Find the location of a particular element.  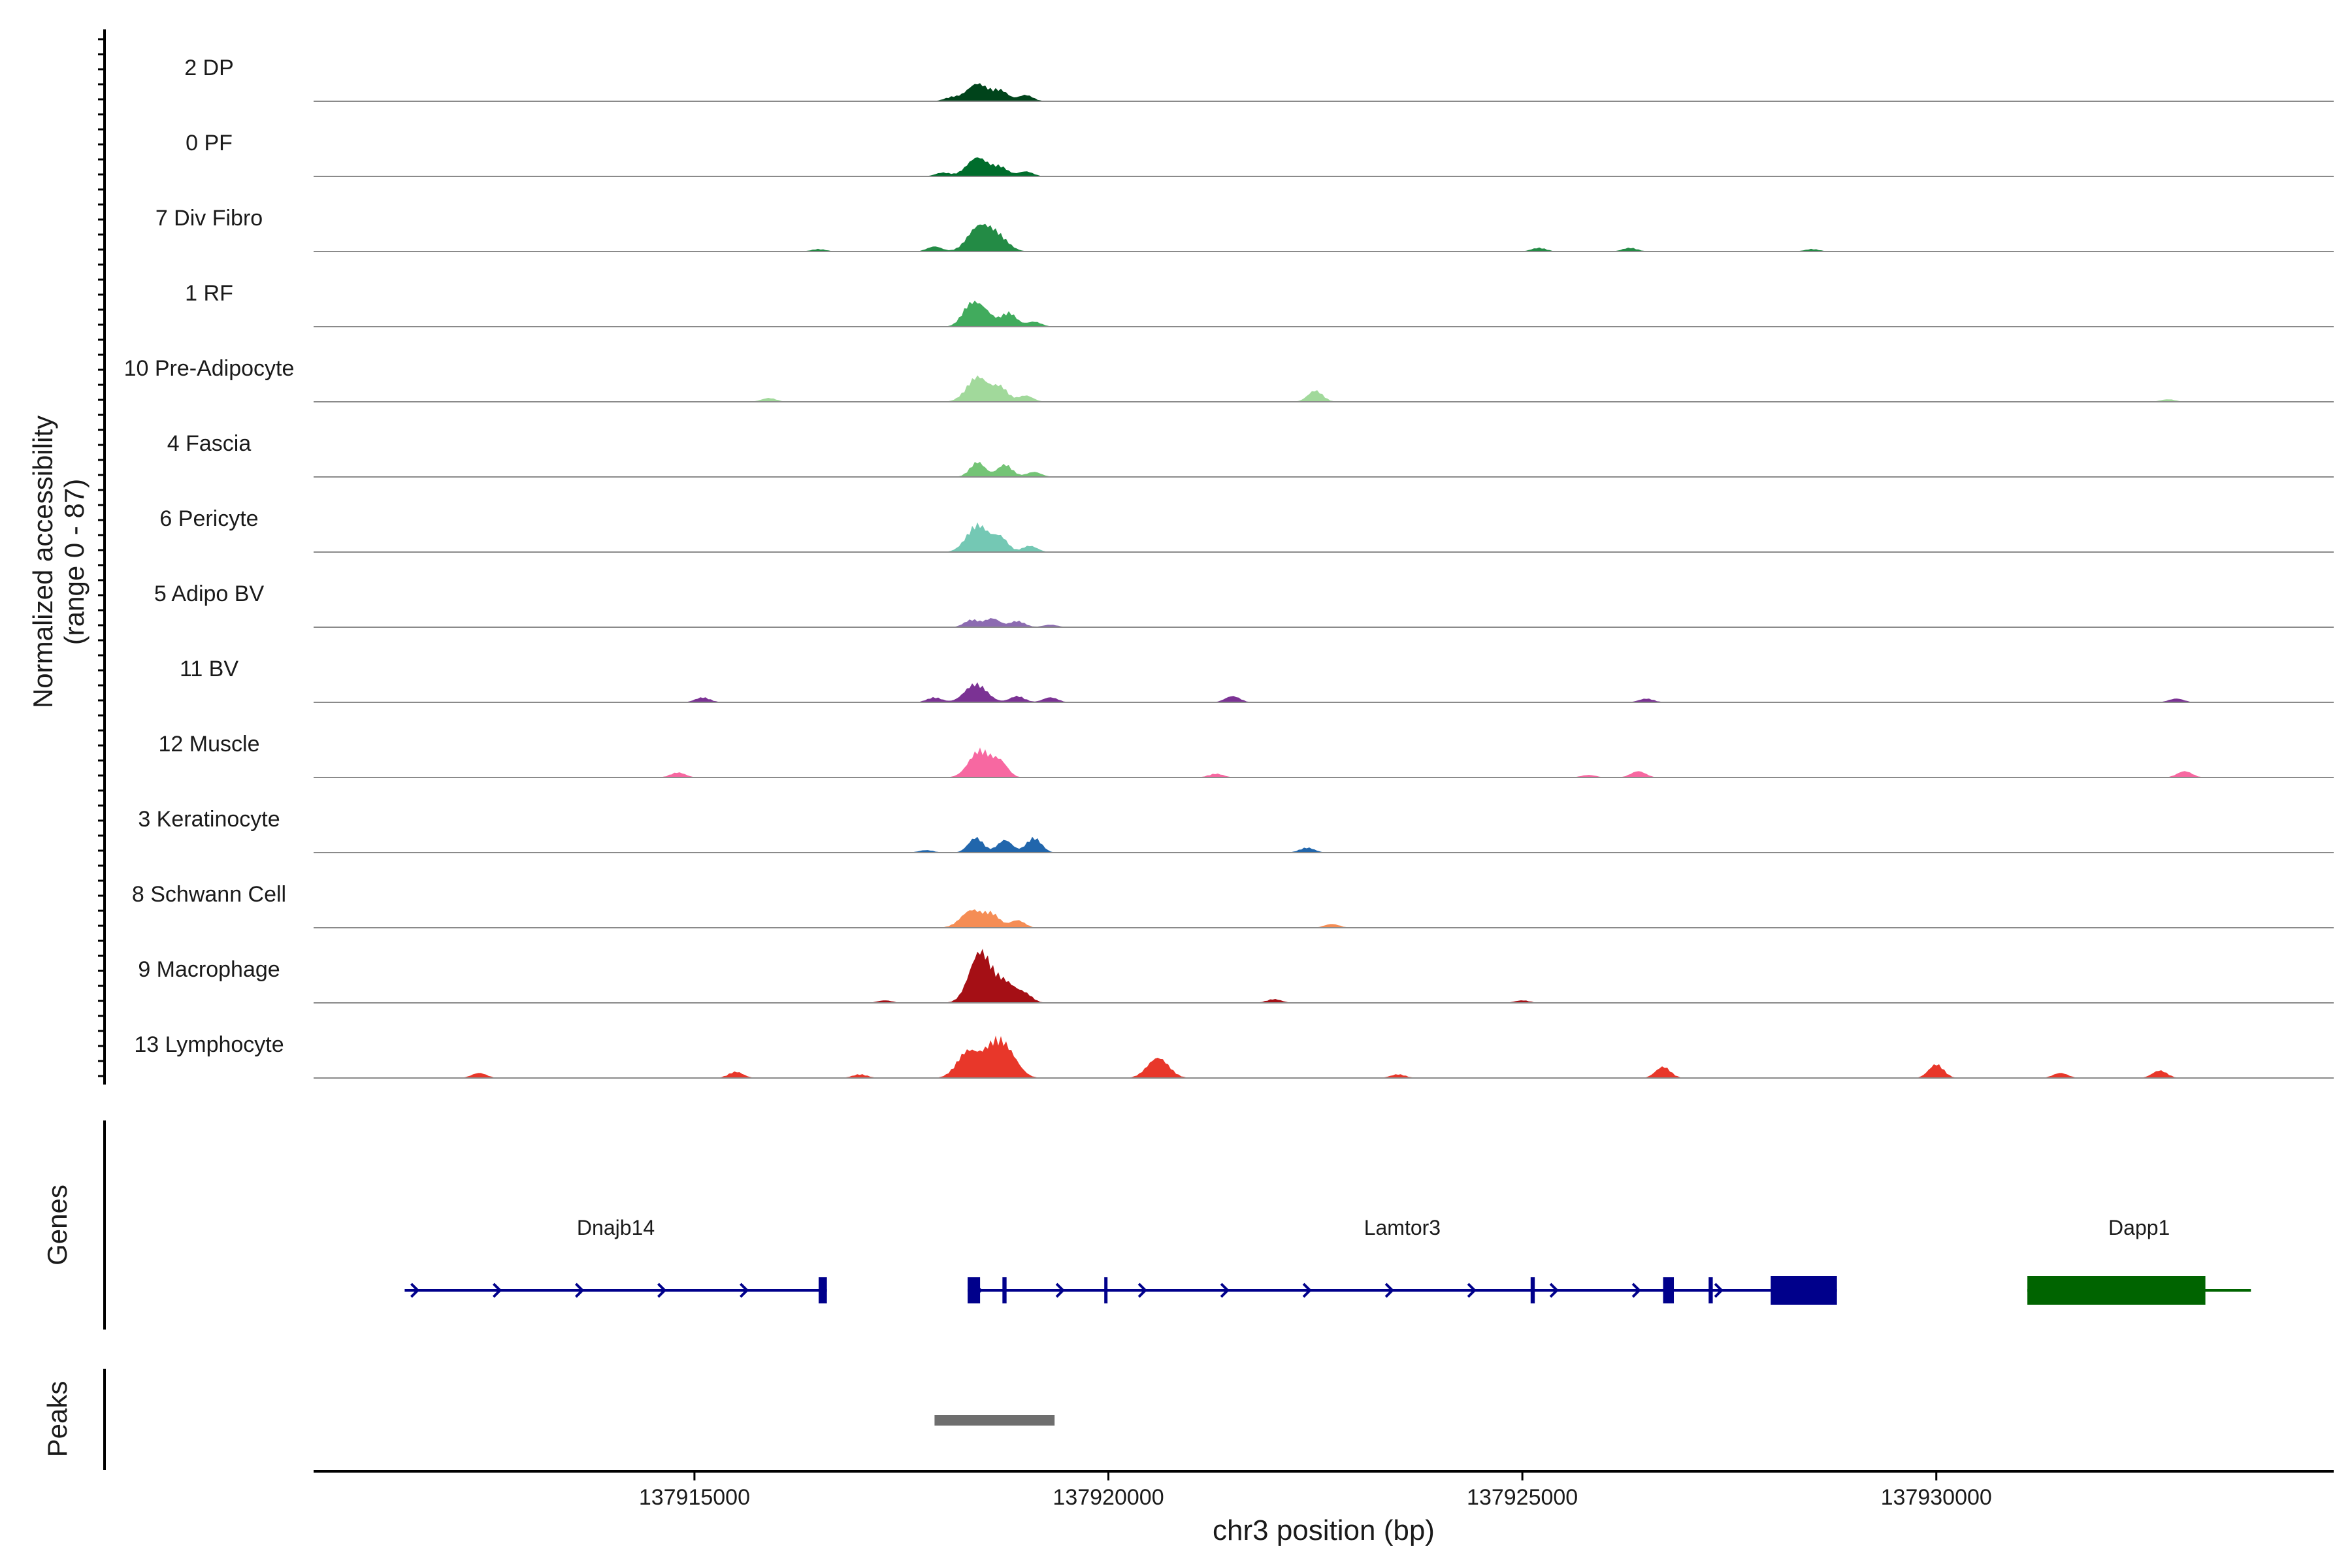

track-label: 3 Keratinocyte is located at coordinates (209, 819).